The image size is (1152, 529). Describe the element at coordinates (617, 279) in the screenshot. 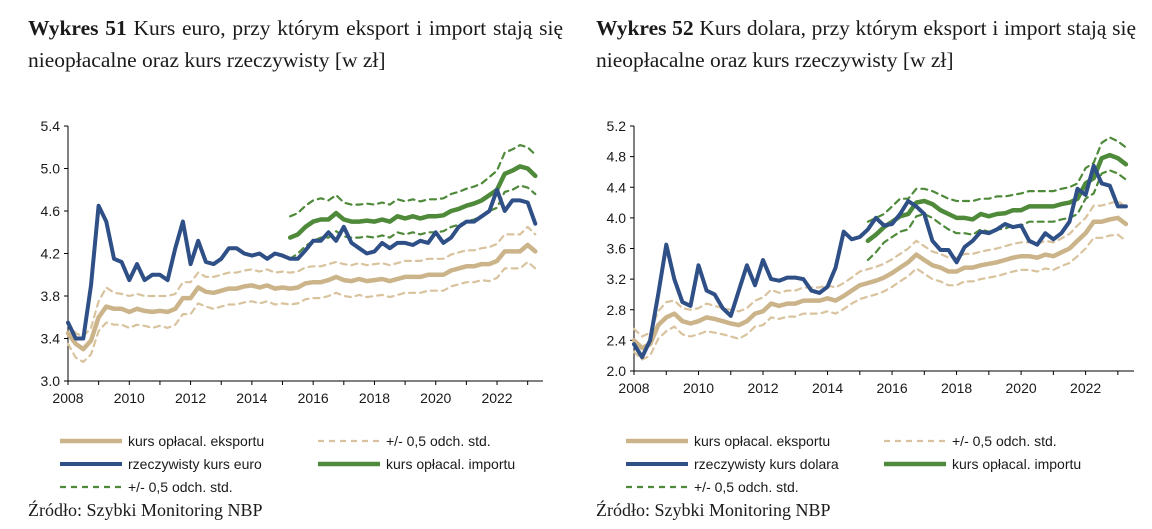

I see `y-tick-label: 3.2` at that location.